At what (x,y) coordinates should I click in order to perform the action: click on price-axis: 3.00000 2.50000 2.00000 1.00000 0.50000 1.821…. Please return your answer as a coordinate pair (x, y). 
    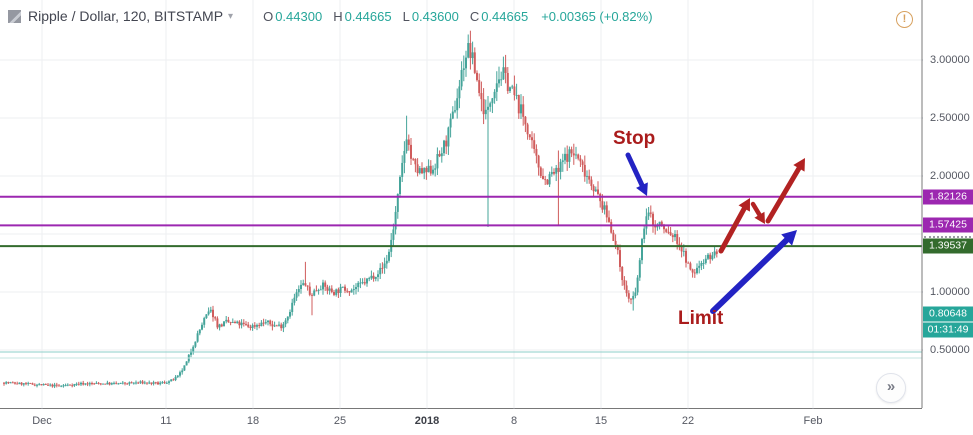
    Looking at the image, I should click on (948, 204).